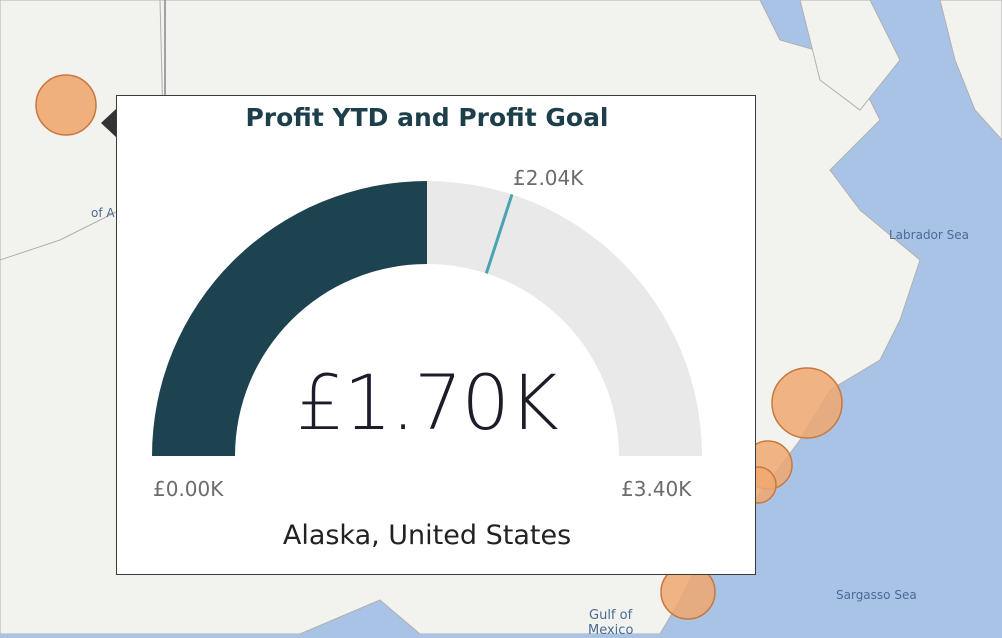 This screenshot has height=638, width=1002. What do you see at coordinates (427, 117) in the screenshot?
I see `chart-title: Profit YTD and Profit Goal` at bounding box center [427, 117].